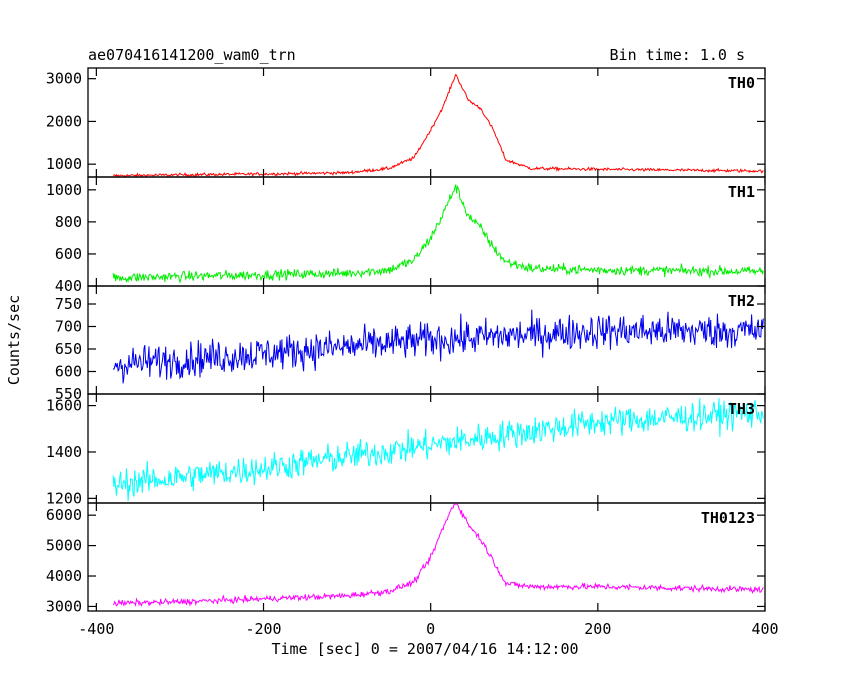 The width and height of the screenshot is (850, 680). What do you see at coordinates (68, 372) in the screenshot?
I see `y-tick-label-th2: 600` at bounding box center [68, 372].